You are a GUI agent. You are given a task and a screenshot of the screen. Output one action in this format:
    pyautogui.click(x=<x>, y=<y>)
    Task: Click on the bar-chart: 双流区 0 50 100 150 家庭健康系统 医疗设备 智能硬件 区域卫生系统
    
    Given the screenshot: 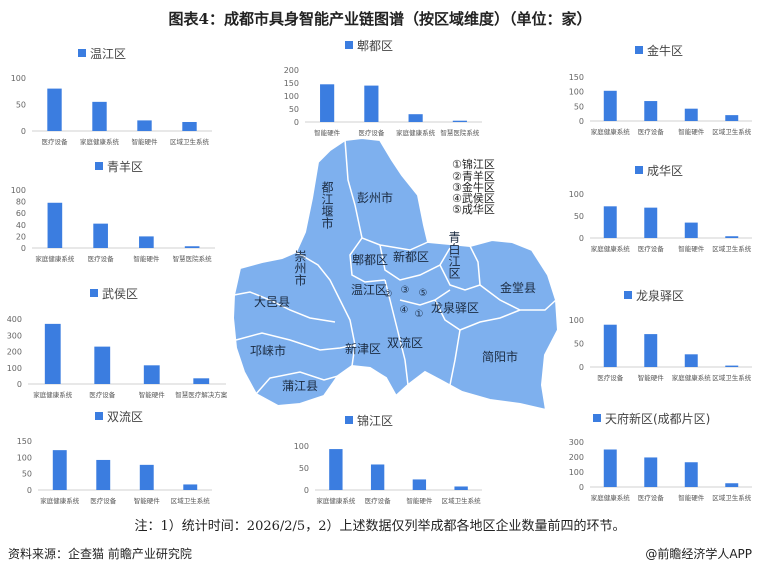 What is the action you would take?
    pyautogui.click(x=114, y=457)
    